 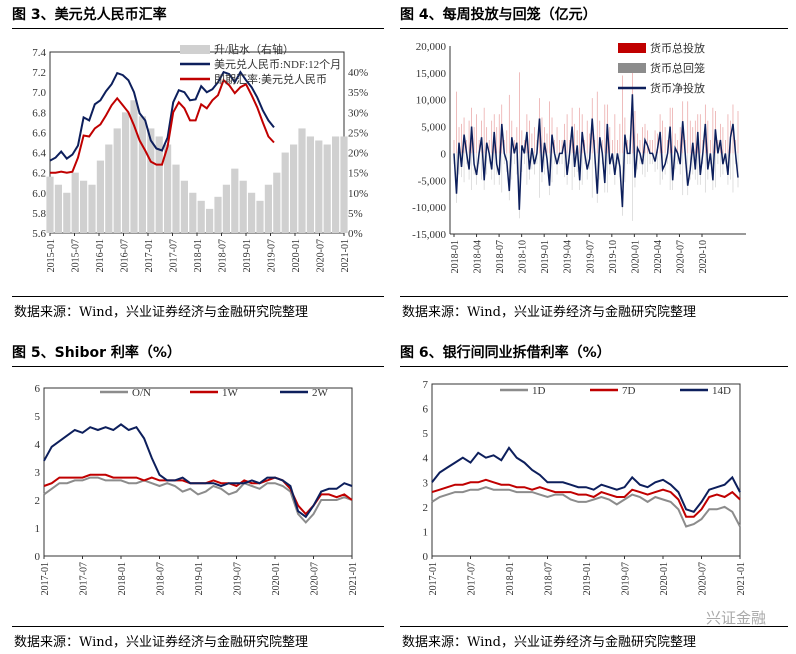 I want to click on 14d-line, so click(x=586, y=479).